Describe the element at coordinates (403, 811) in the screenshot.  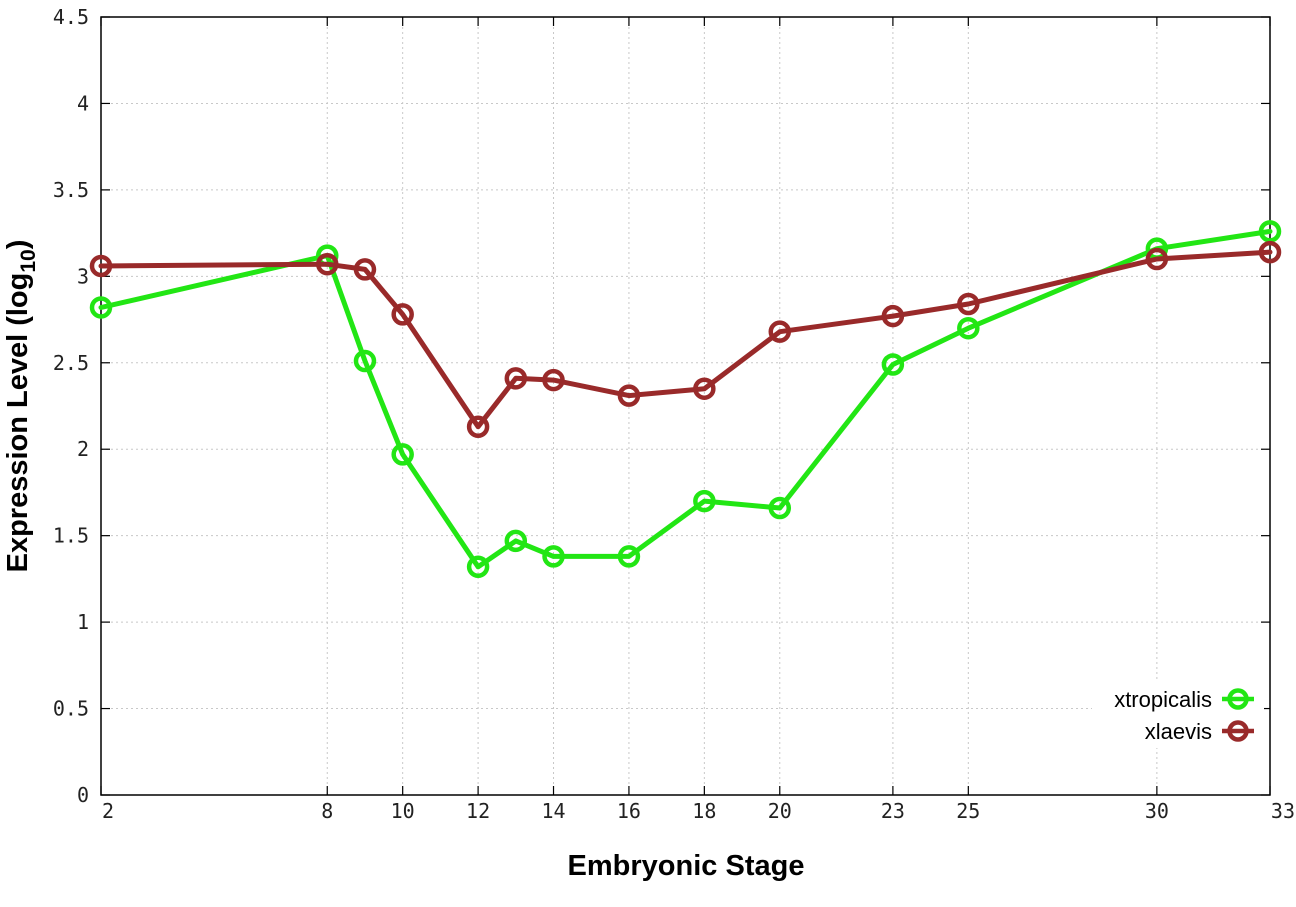
I see `x-tick-label: 10` at that location.